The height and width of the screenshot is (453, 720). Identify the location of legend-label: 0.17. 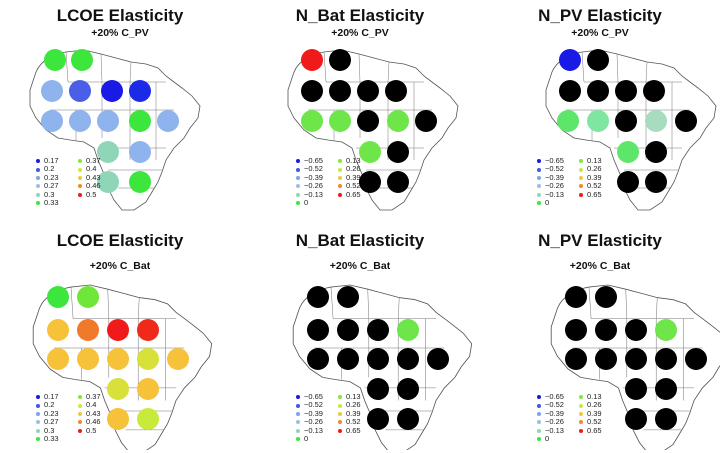
(51, 160).